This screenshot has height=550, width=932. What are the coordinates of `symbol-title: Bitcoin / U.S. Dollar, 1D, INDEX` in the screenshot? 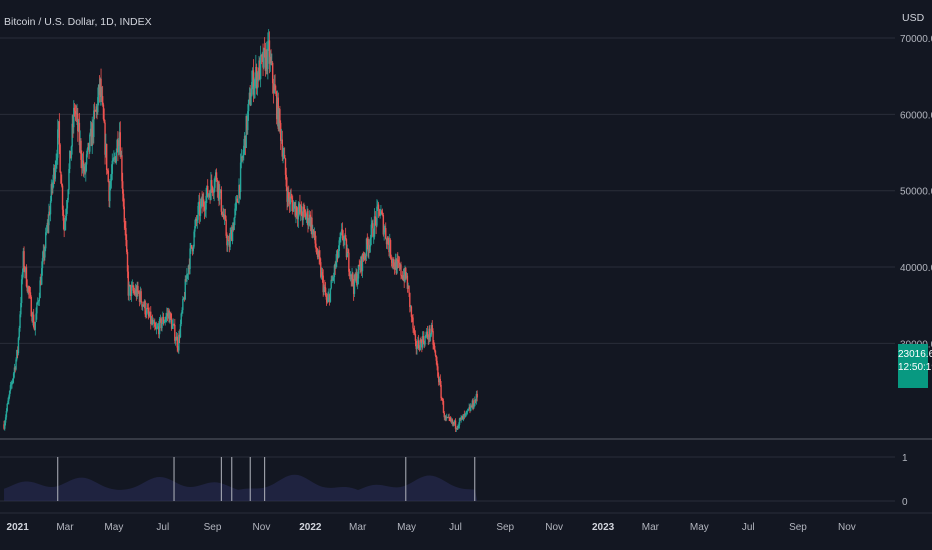 It's located at (78, 22).